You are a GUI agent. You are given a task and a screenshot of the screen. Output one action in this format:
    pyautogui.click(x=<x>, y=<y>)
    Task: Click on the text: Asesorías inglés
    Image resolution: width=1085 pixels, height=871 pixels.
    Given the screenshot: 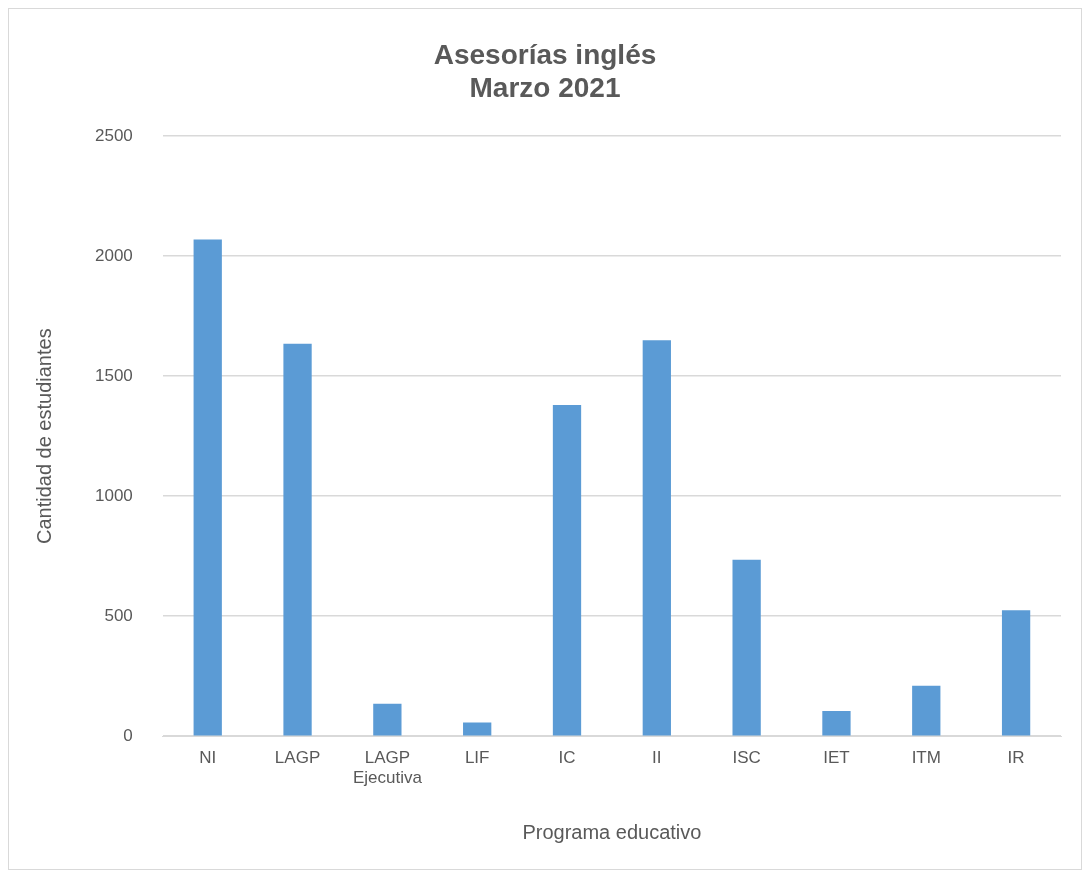 What is the action you would take?
    pyautogui.click(x=545, y=54)
    